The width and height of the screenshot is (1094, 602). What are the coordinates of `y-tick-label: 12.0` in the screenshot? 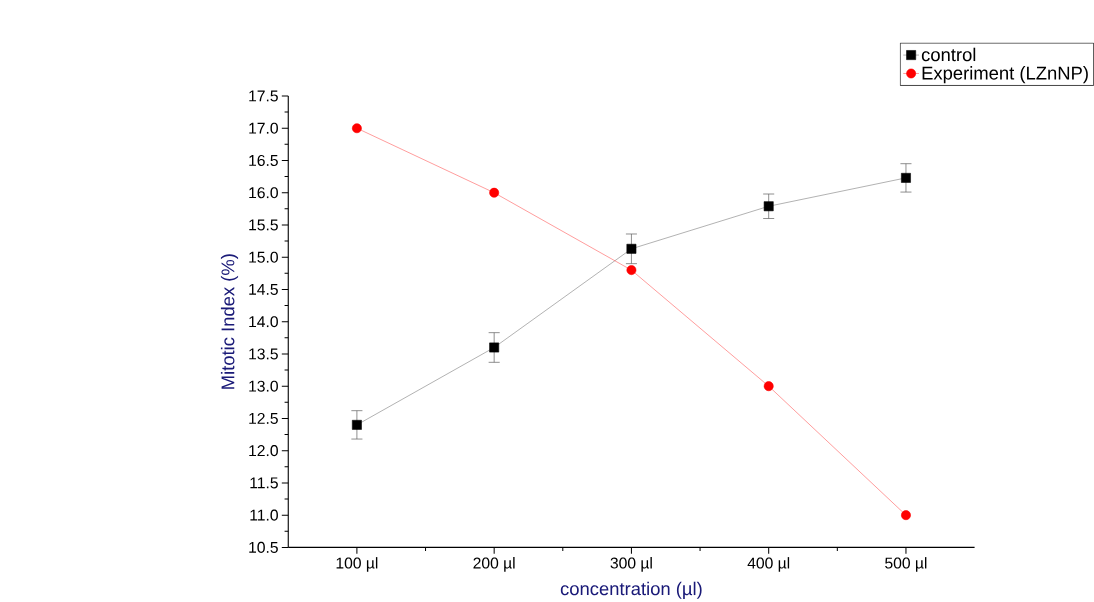 It's located at (263, 451).